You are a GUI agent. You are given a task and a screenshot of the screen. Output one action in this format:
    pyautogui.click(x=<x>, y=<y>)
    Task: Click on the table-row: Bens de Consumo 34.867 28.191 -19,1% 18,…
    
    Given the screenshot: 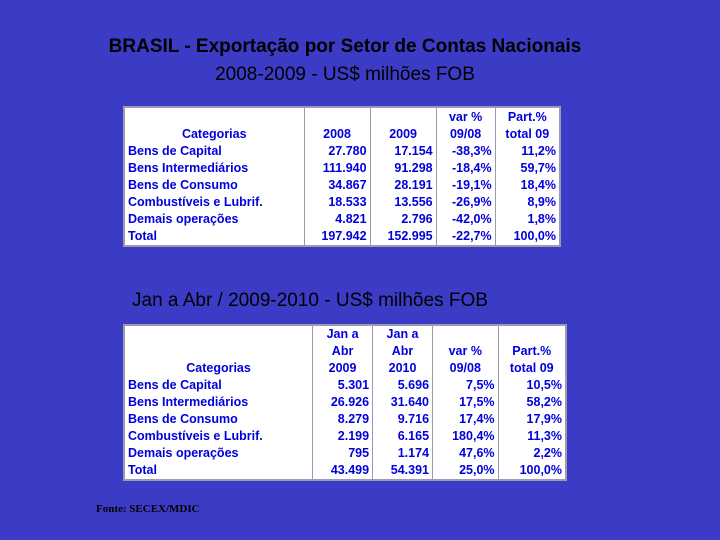 What is the action you would take?
    pyautogui.click(x=342, y=185)
    